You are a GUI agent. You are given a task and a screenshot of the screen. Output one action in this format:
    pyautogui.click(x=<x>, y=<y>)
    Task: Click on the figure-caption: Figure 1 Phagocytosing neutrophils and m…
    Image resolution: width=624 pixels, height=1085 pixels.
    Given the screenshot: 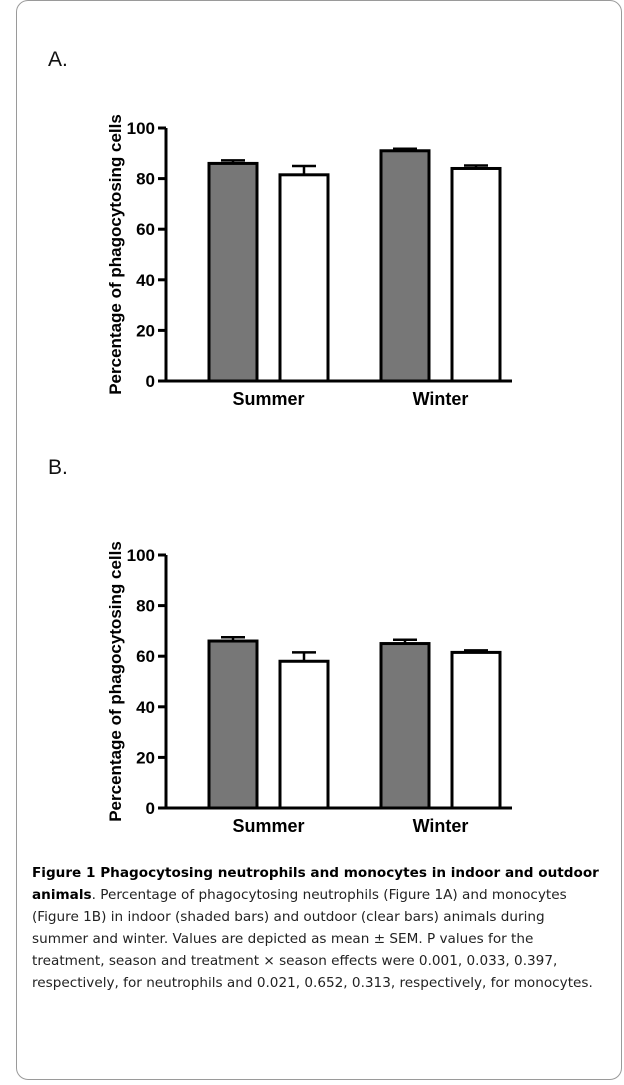 What is the action you would take?
    pyautogui.click(x=317, y=928)
    